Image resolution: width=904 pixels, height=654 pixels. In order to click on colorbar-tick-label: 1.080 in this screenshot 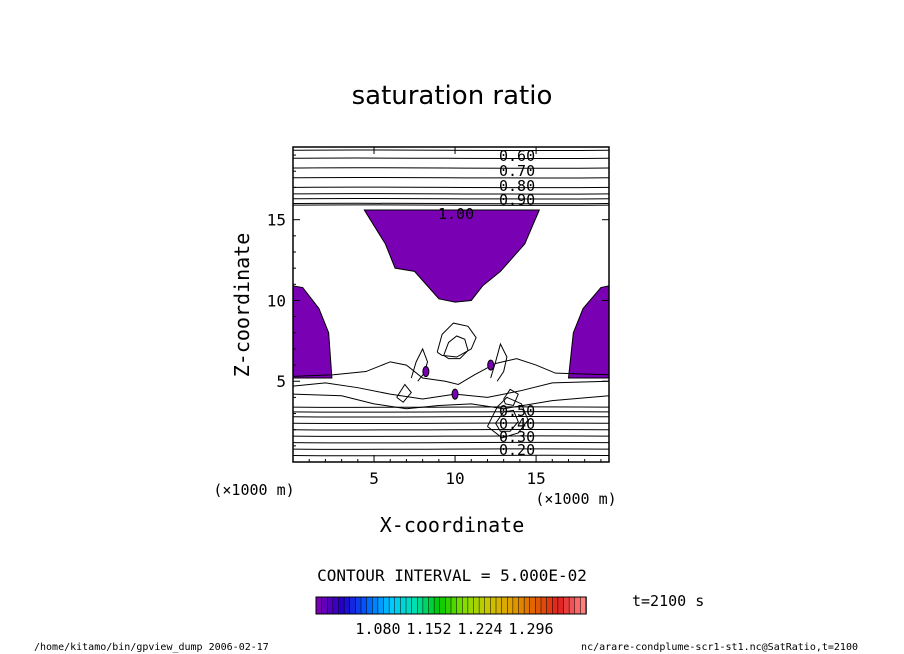, I will do `click(377, 629)`.